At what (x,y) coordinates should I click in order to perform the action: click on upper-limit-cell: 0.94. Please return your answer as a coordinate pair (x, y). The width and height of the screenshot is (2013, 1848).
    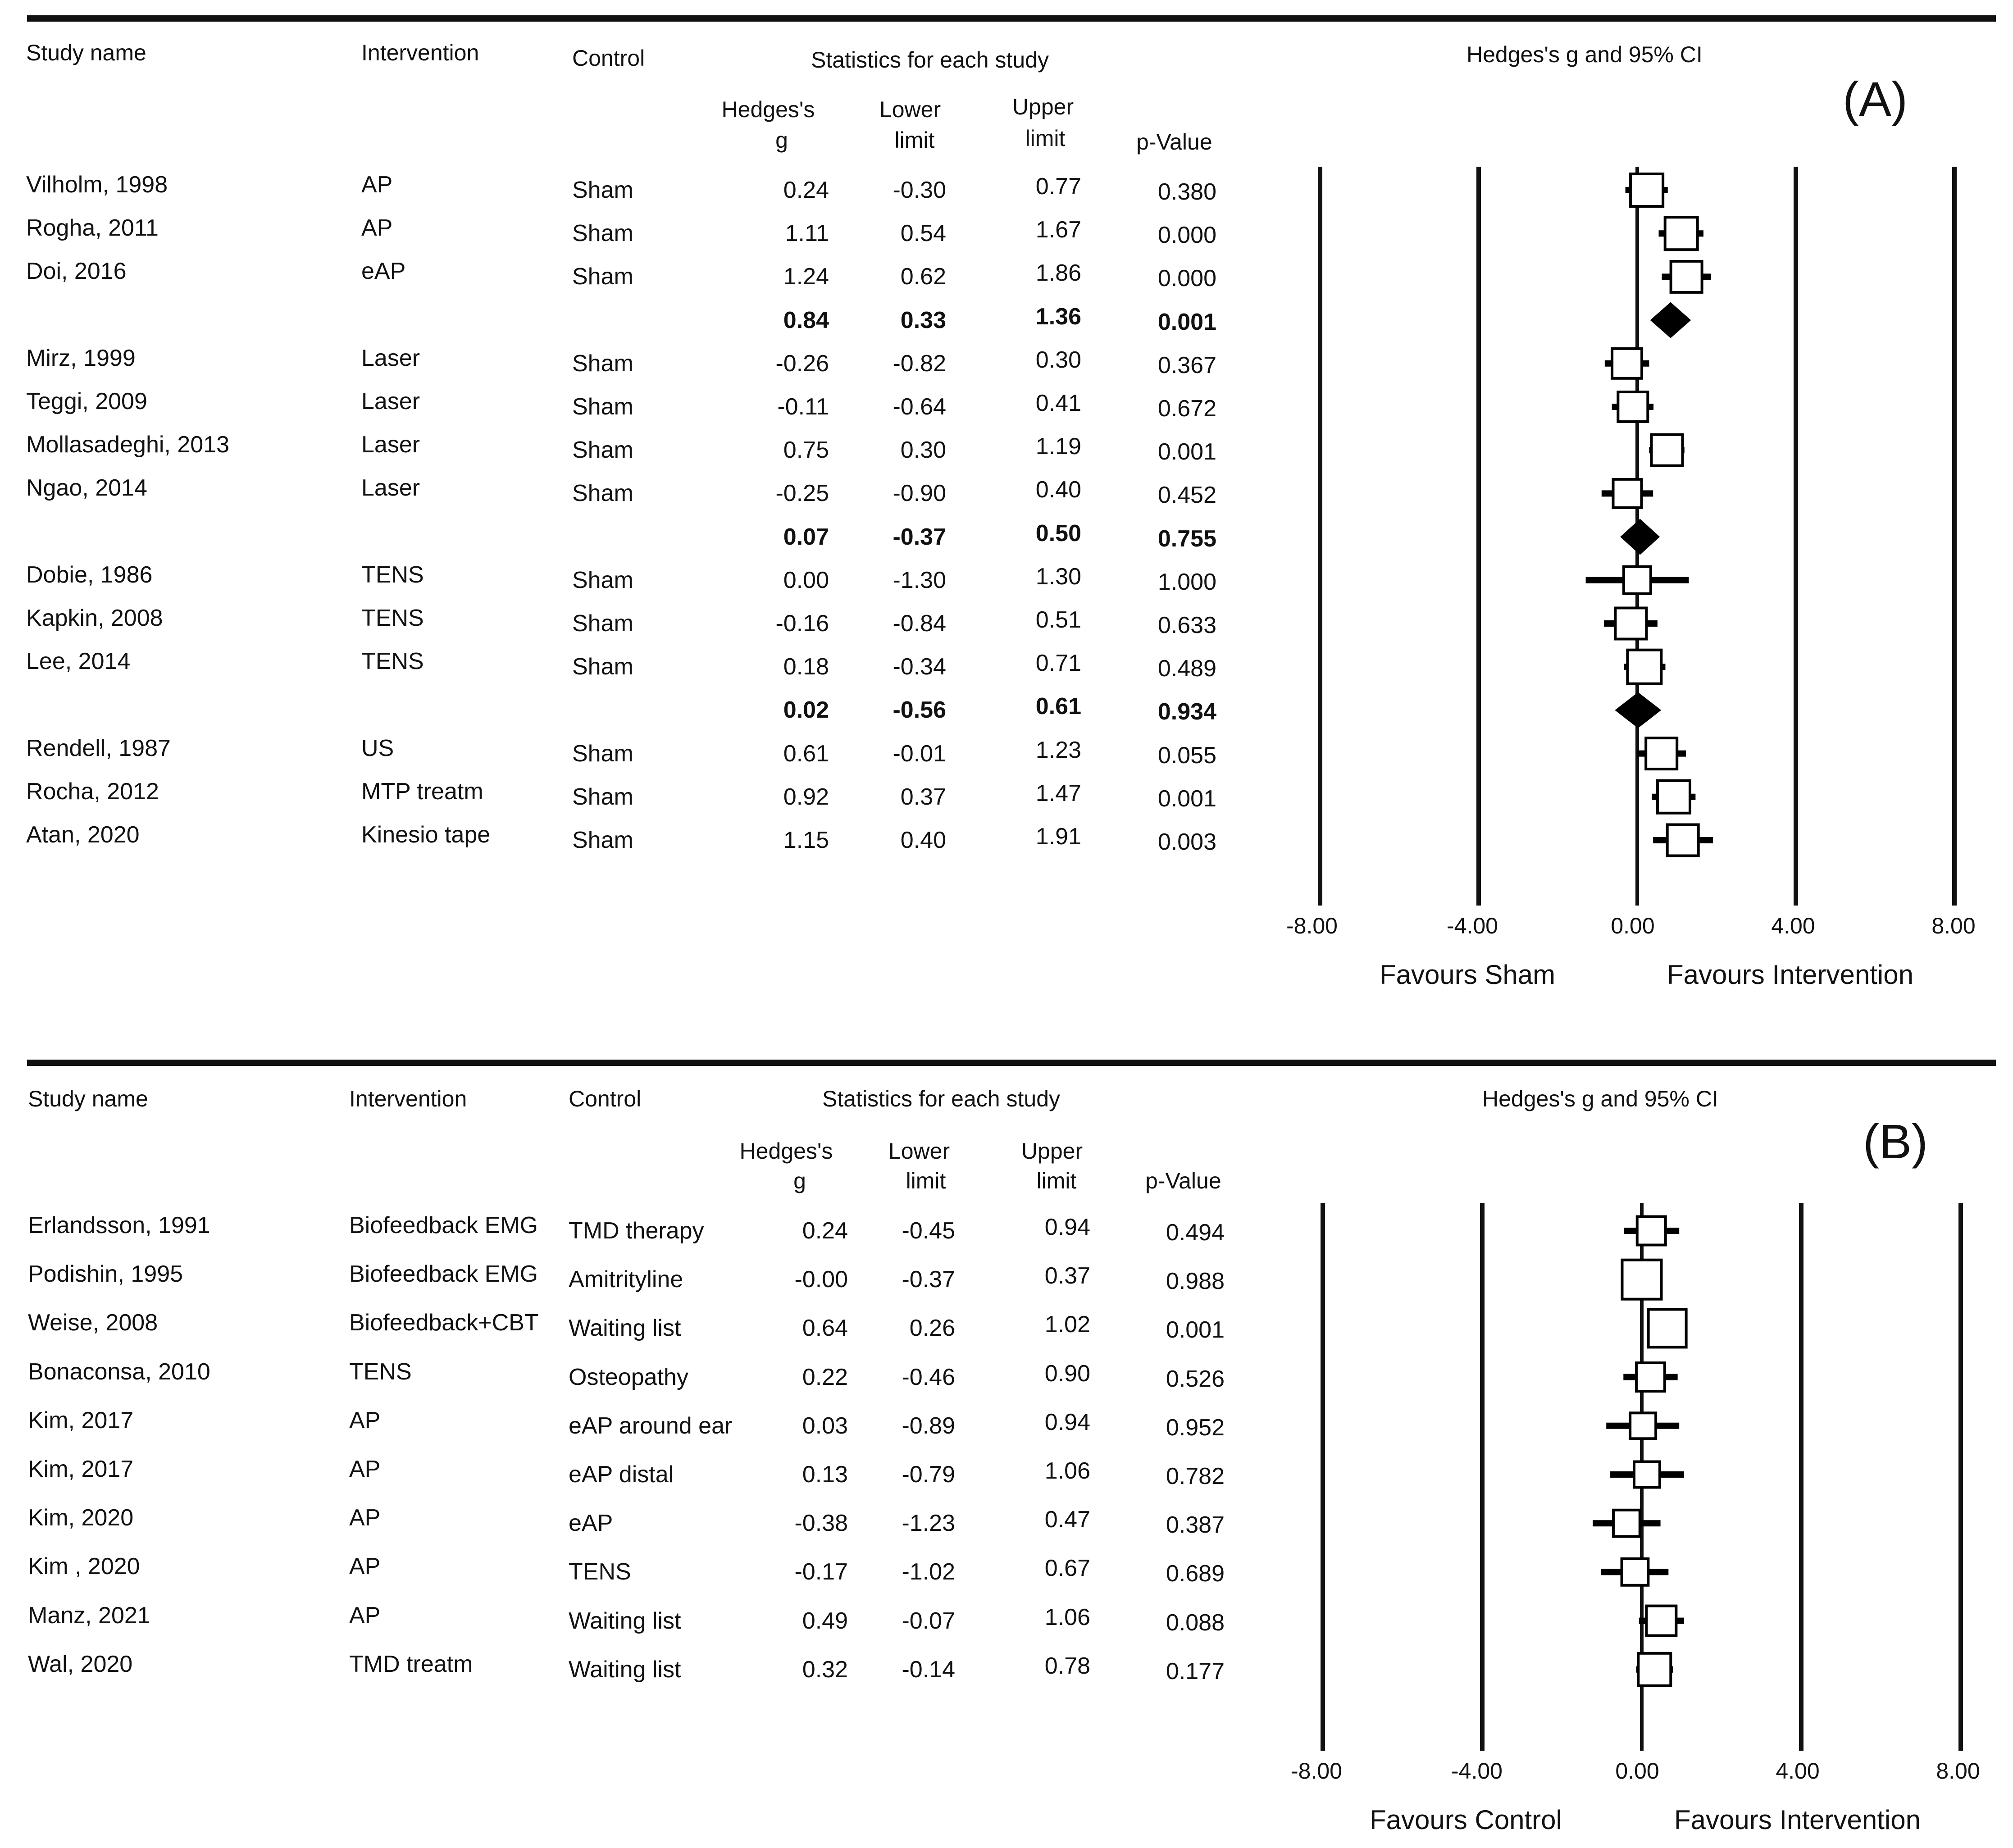
    Looking at the image, I should click on (1067, 1227).